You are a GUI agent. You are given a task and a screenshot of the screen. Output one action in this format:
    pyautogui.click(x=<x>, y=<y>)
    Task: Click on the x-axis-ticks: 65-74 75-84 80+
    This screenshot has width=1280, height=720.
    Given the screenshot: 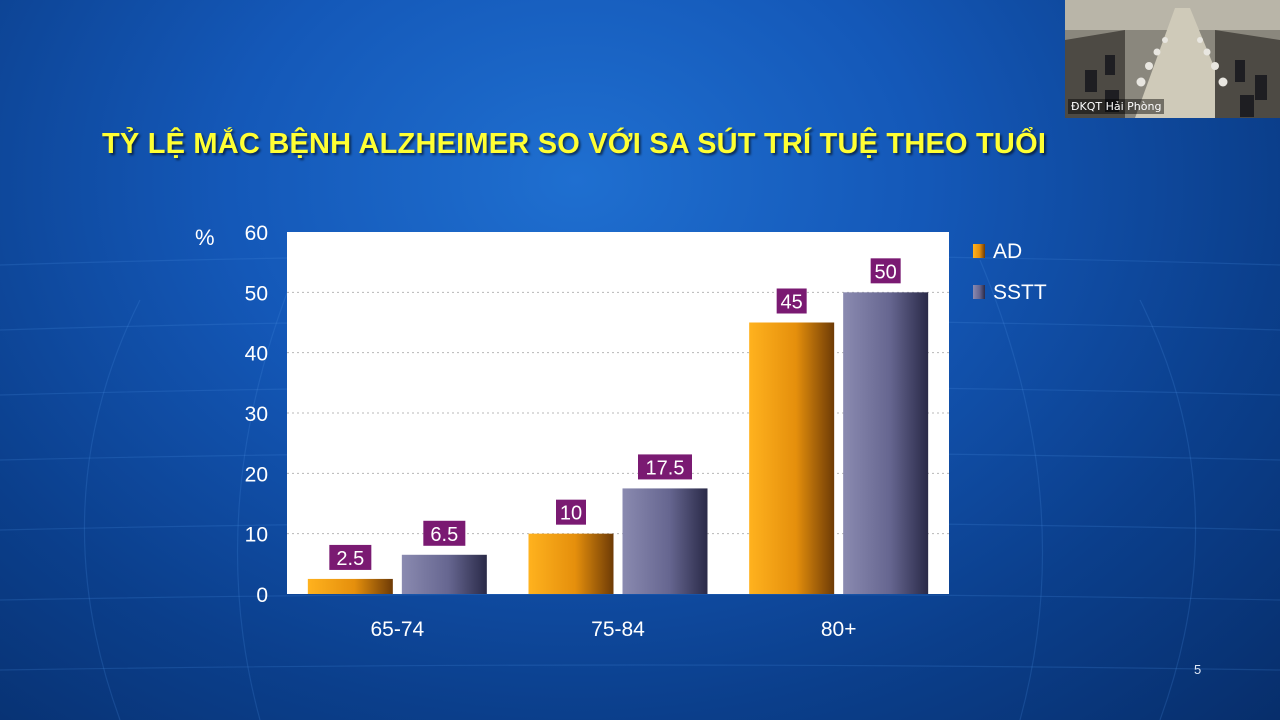 What is the action you would take?
    pyautogui.click(x=613, y=629)
    